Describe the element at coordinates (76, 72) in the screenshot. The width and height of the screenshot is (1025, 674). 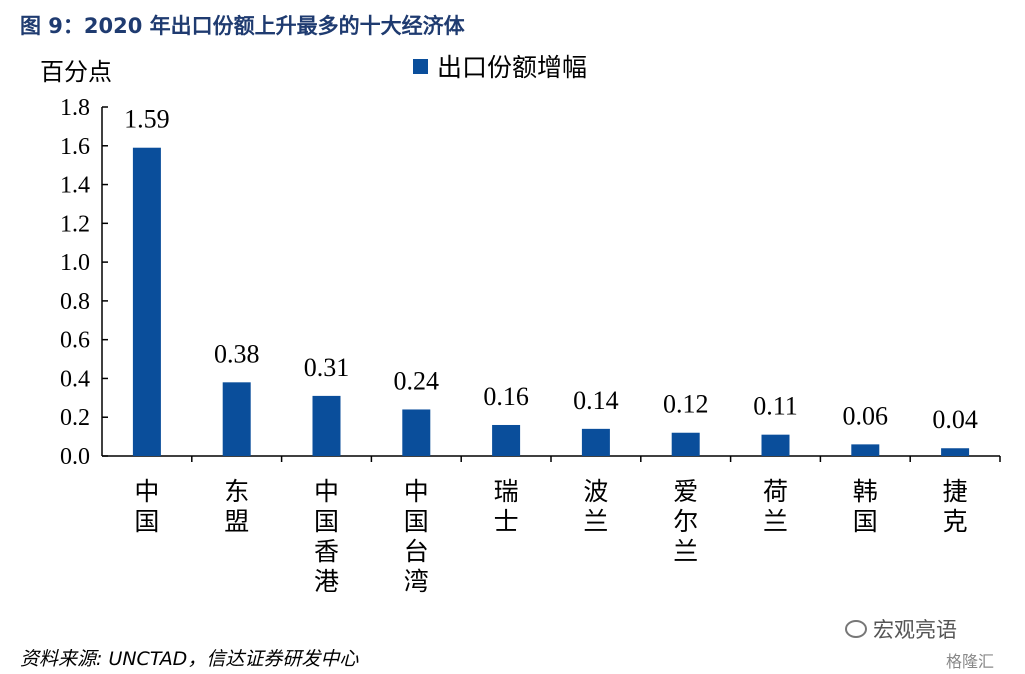
I see `y-axis-unit: 百分点` at that location.